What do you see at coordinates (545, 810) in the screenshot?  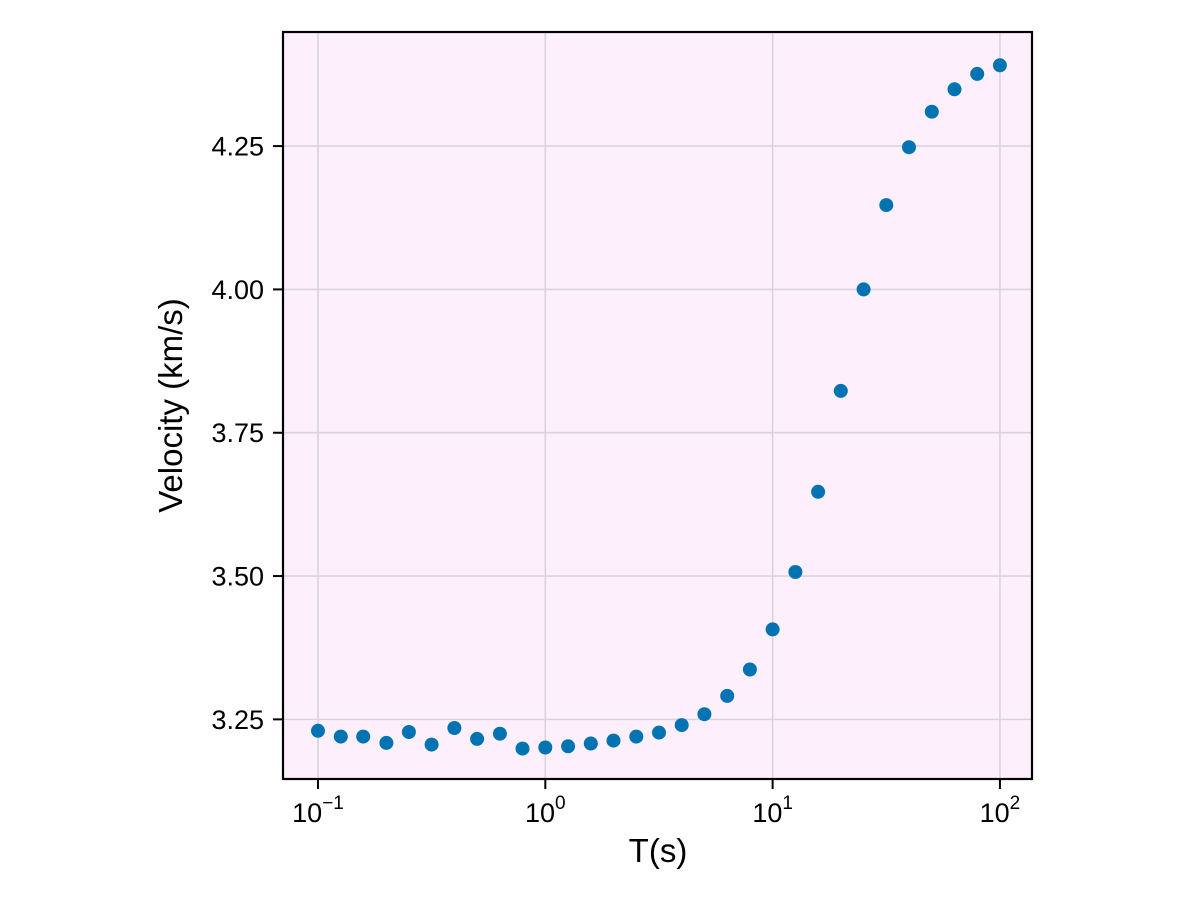 I see `x-tick-label: 10⁰` at bounding box center [545, 810].